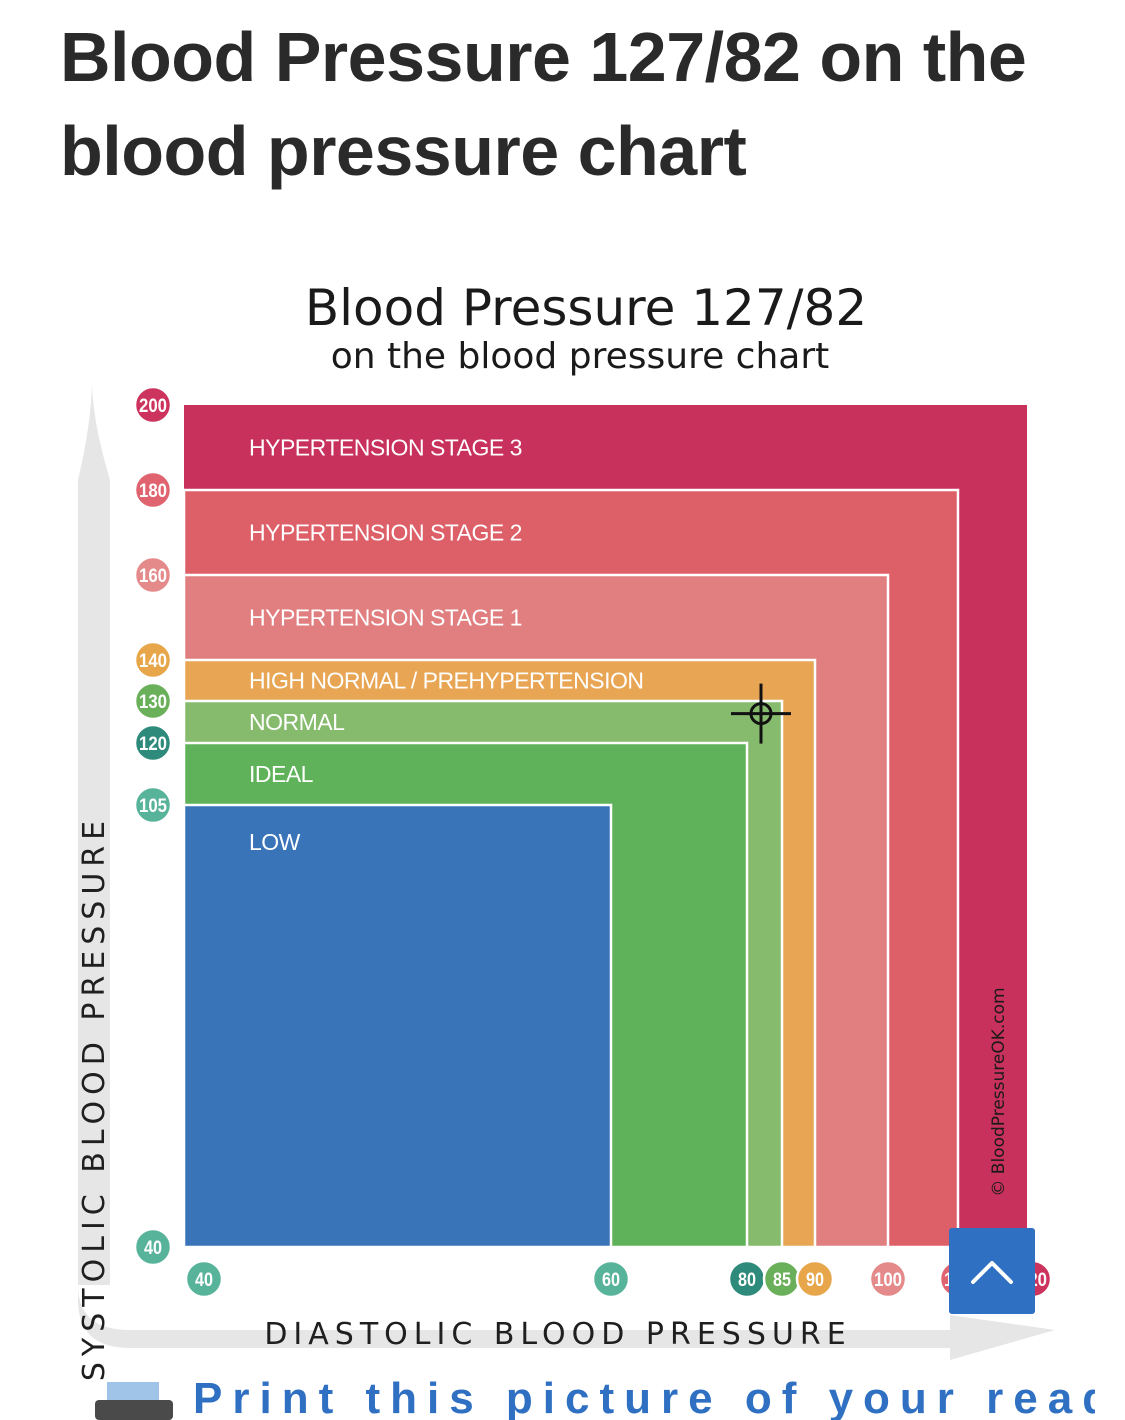 Image resolution: width=1125 pixels, height=1420 pixels. I want to click on printer-icon, so click(134, 1401).